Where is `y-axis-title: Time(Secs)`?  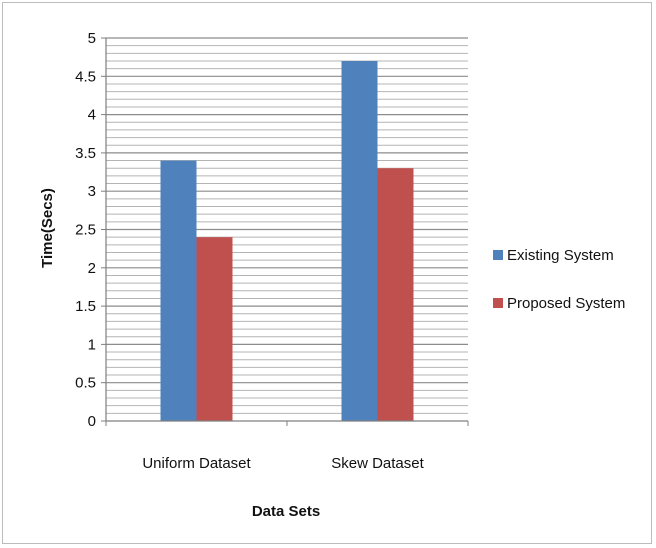
y-axis-title: Time(Secs) is located at coordinates (47, 228).